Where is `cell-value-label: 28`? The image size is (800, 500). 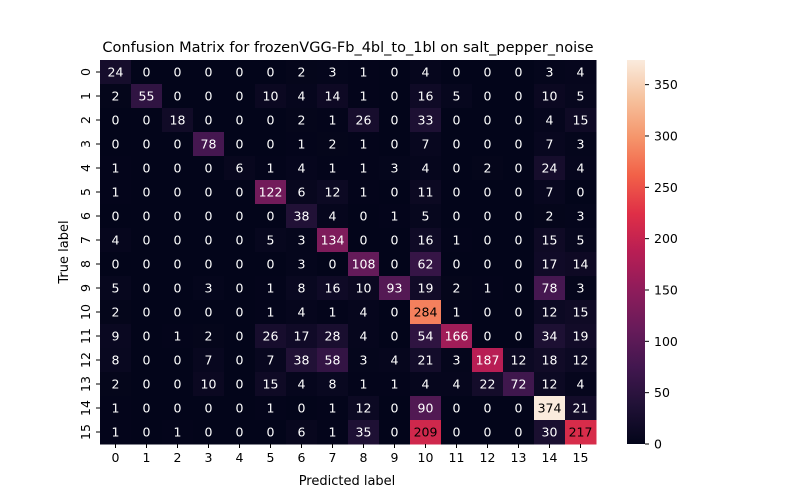 cell-value-label: 28 is located at coordinates (333, 336).